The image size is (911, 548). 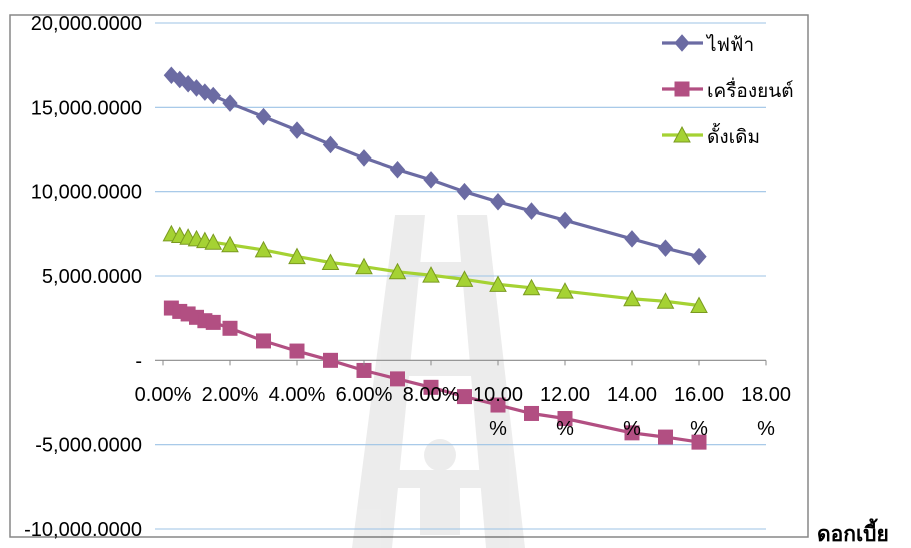 What do you see at coordinates (88, 446) in the screenshot?
I see `y-tick-label: -5,000.0000` at bounding box center [88, 446].